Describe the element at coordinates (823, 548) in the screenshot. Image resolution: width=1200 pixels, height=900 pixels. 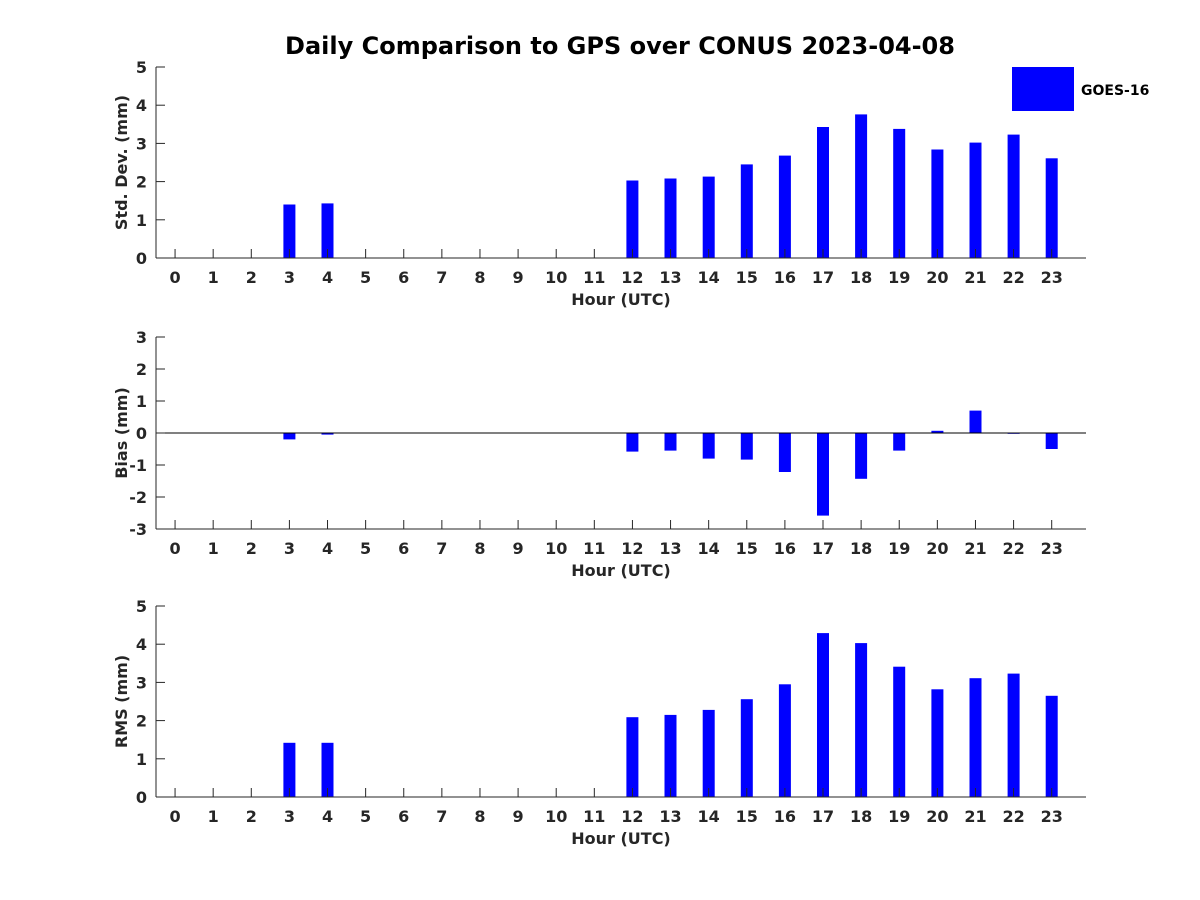
I see `bias-x-tick-label: 17` at that location.